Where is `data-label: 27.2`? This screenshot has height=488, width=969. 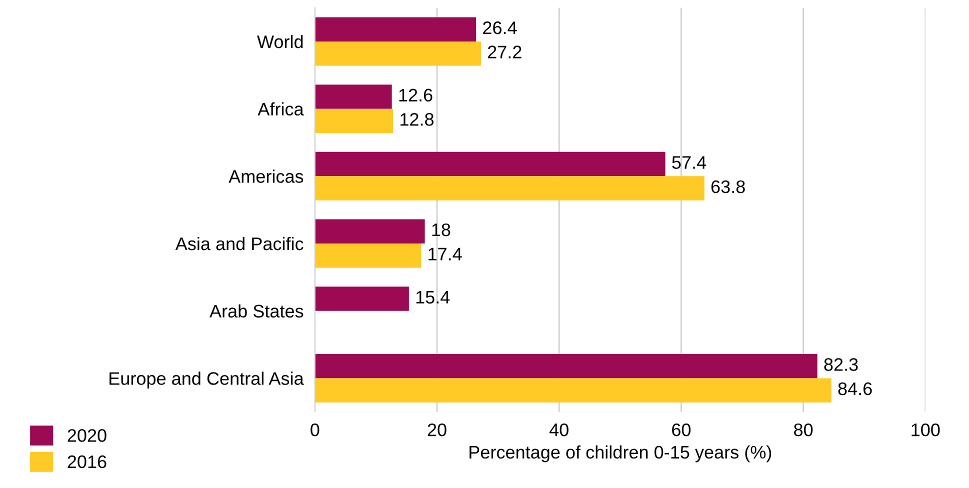
data-label: 27.2 is located at coordinates (505, 52).